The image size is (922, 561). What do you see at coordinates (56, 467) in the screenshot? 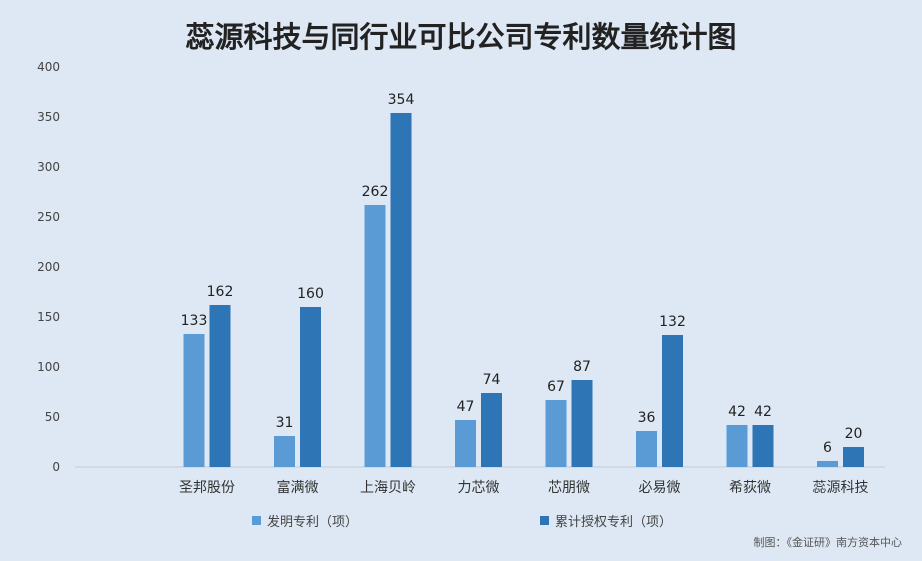
I see `y-tick-label: 0` at bounding box center [56, 467].